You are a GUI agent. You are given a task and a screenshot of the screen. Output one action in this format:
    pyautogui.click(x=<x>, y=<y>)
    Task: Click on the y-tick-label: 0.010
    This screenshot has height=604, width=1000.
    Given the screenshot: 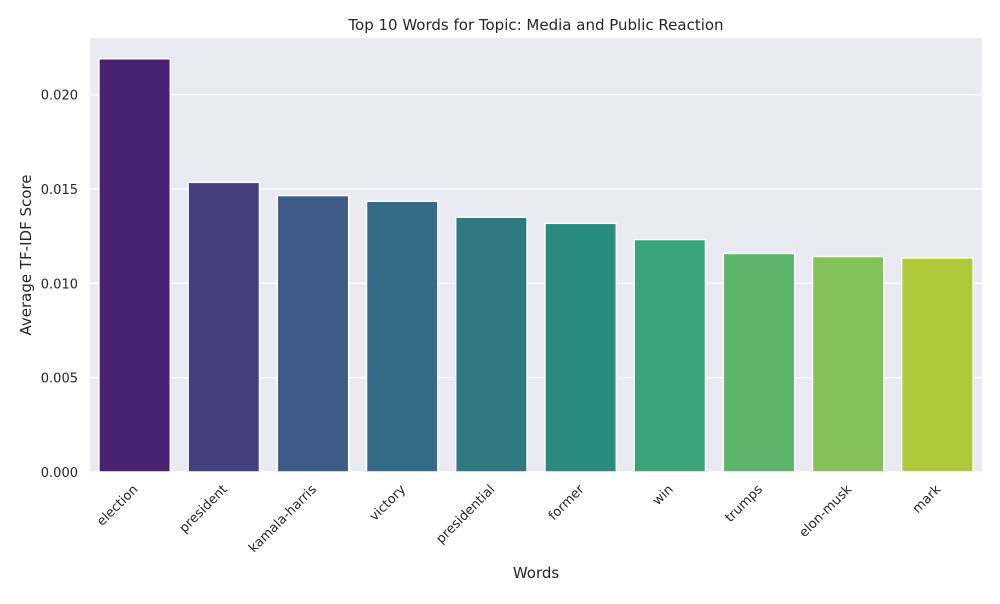 What is the action you would take?
    pyautogui.click(x=59, y=284)
    